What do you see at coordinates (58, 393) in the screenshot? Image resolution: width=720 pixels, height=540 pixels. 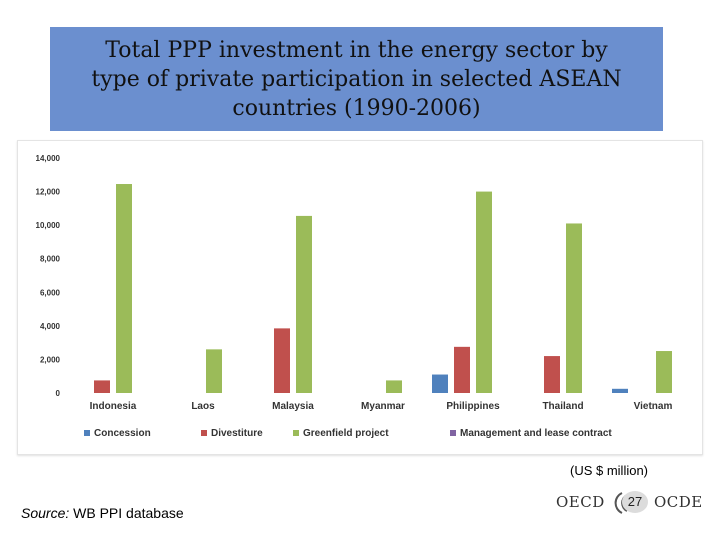 I see `y-tick-label: 0` at bounding box center [58, 393].